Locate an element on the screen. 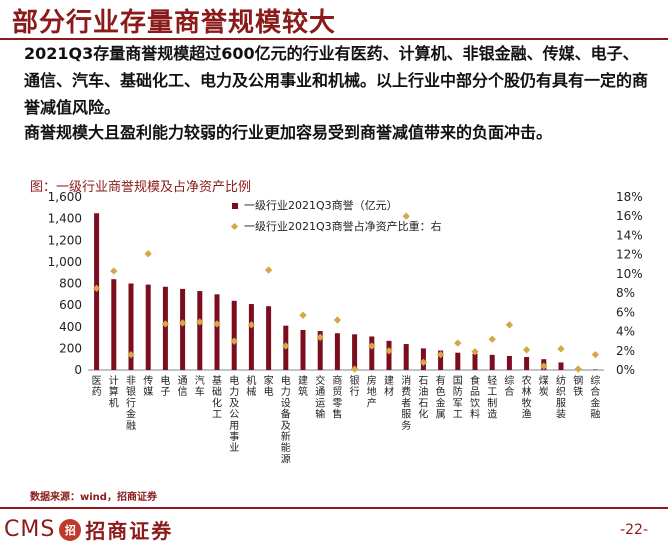  page-number: -22- is located at coordinates (634, 530).